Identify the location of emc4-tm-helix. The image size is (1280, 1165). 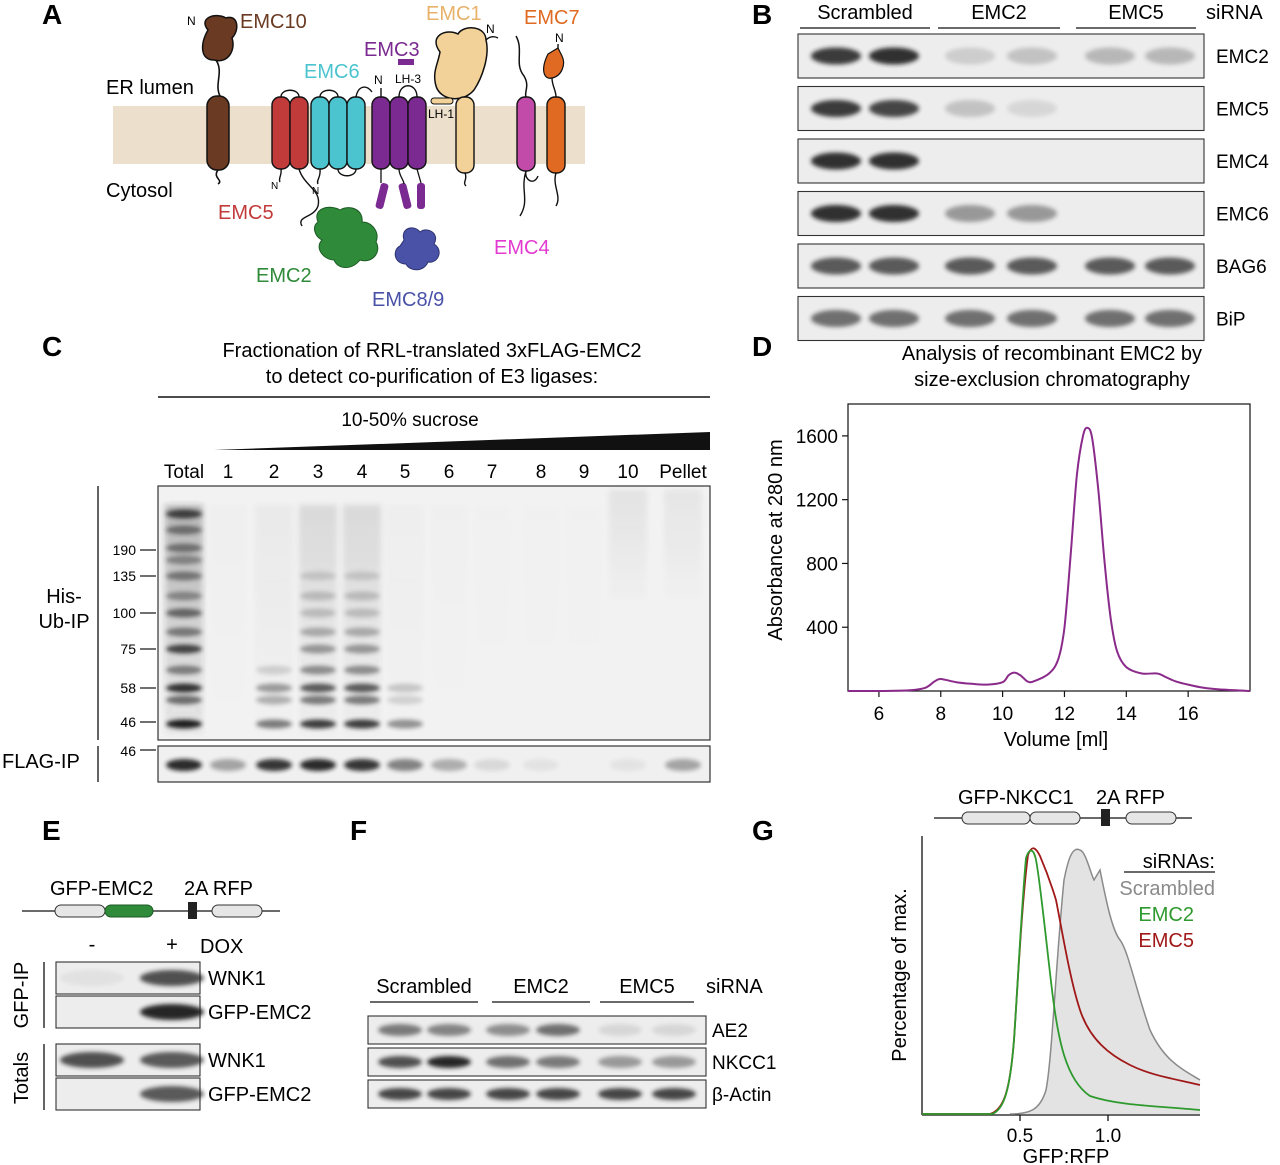
(526, 134).